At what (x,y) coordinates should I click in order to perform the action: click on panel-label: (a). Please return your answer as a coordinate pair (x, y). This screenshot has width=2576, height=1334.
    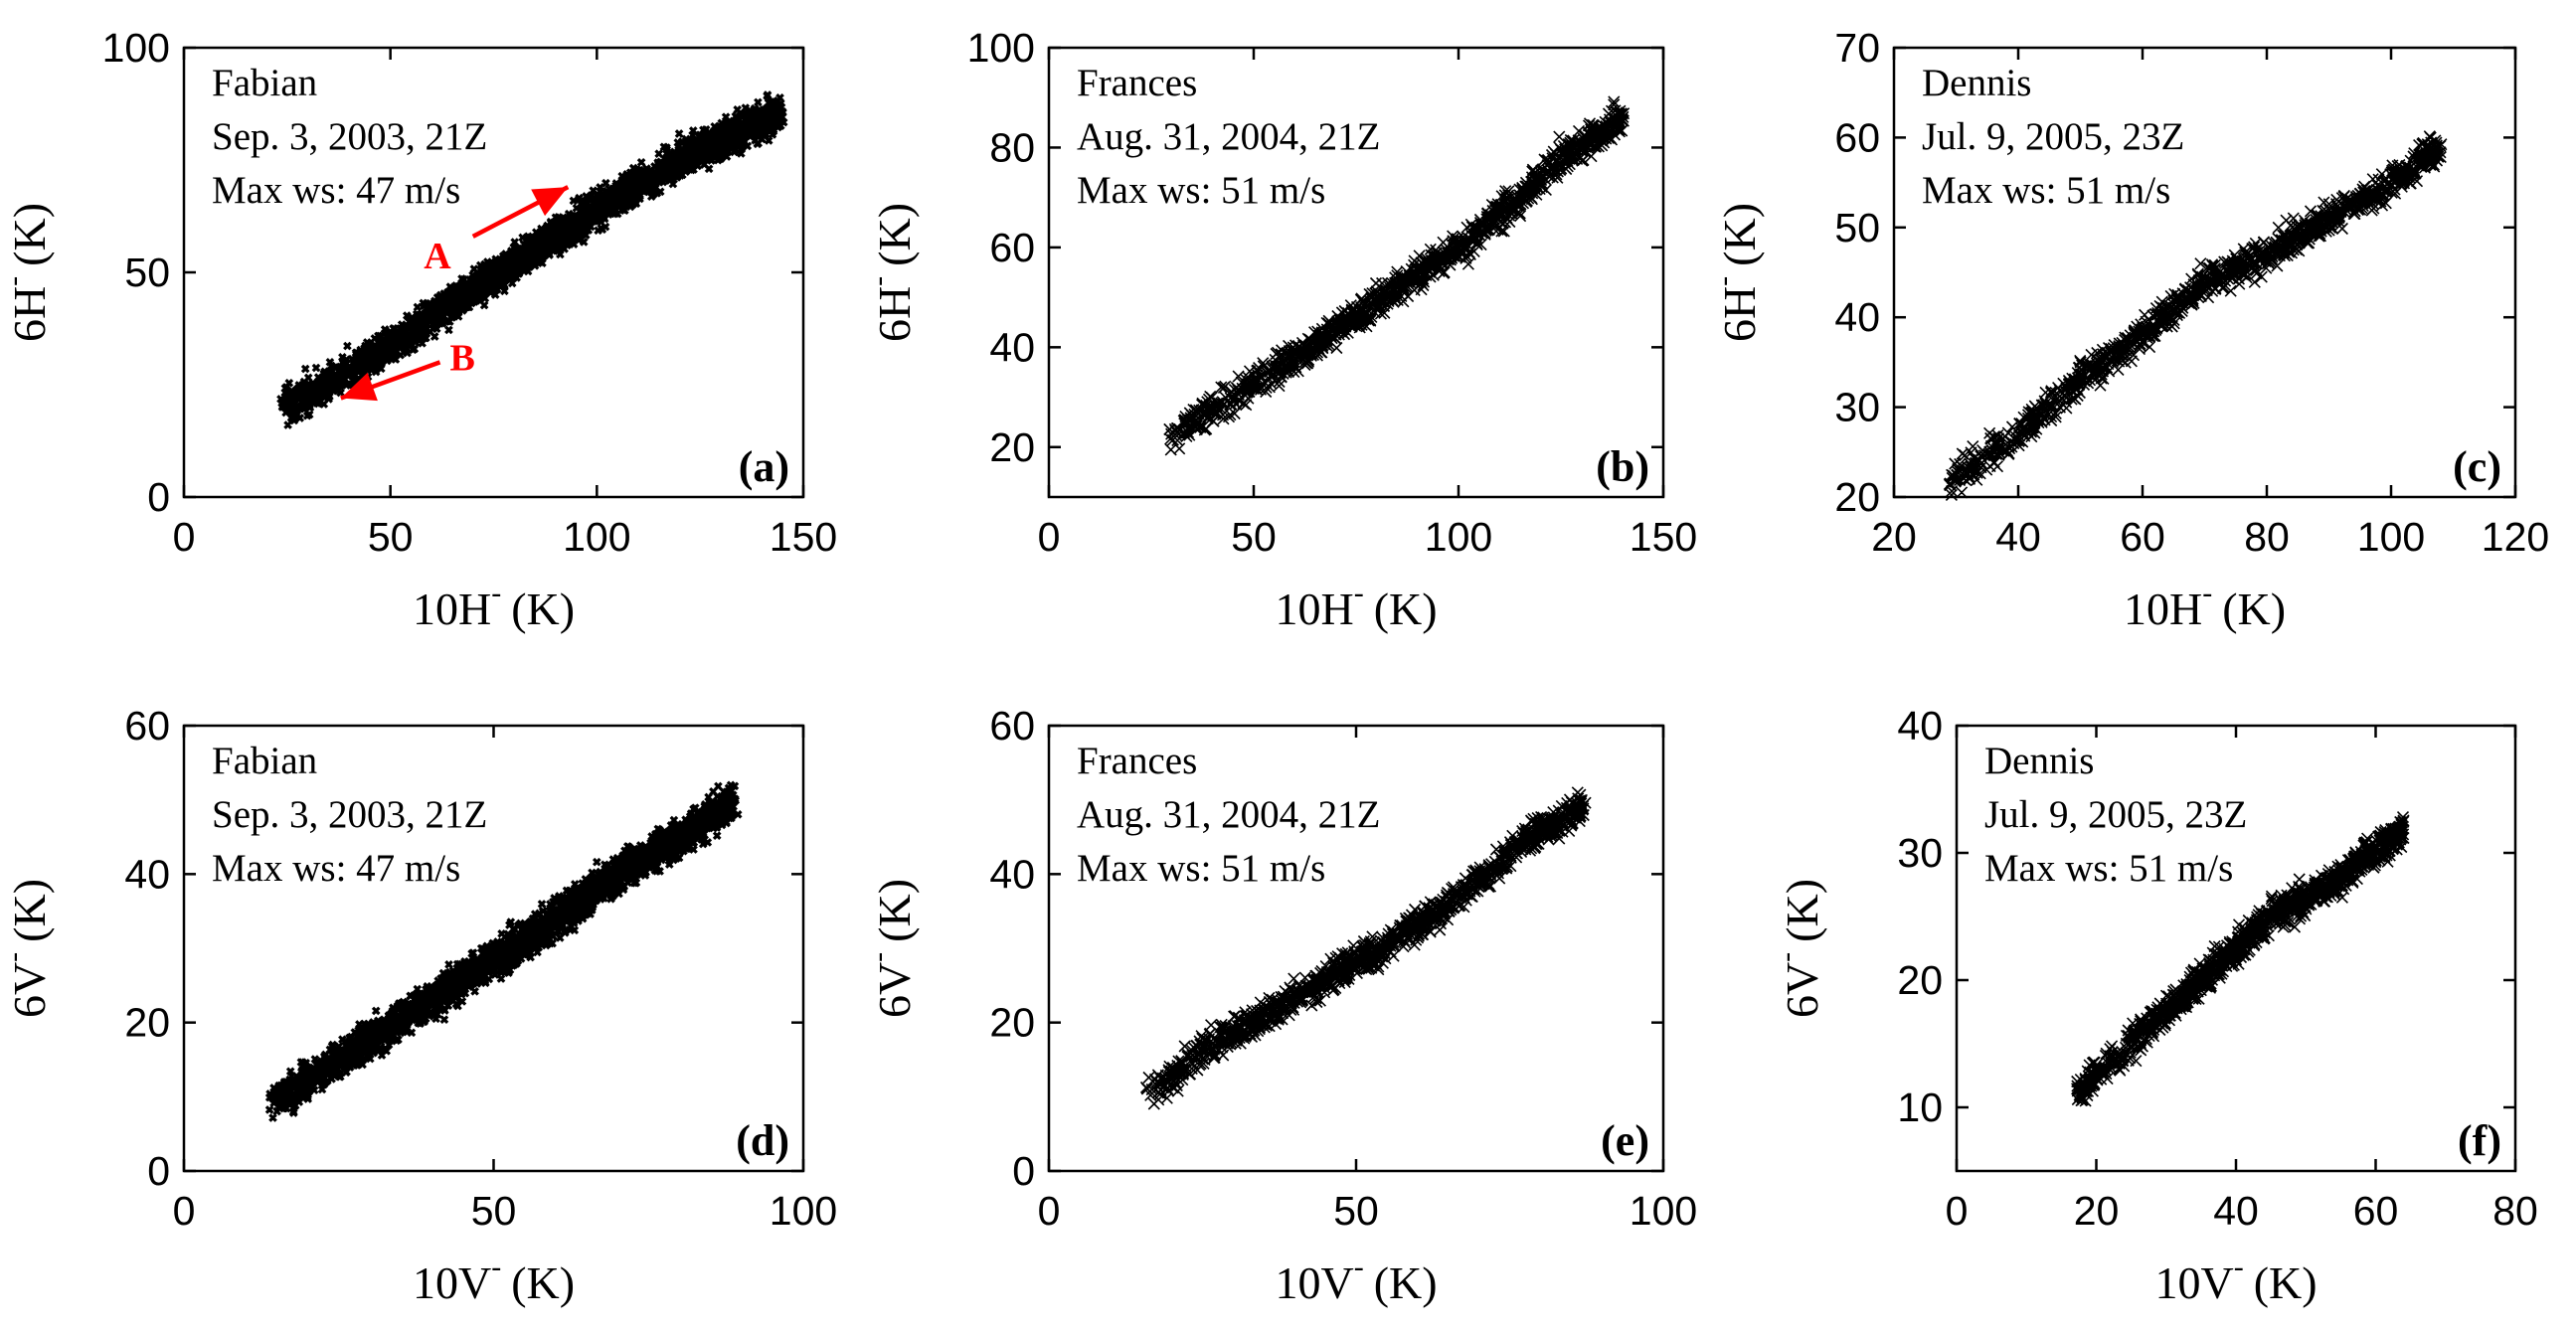
    Looking at the image, I should click on (764, 466).